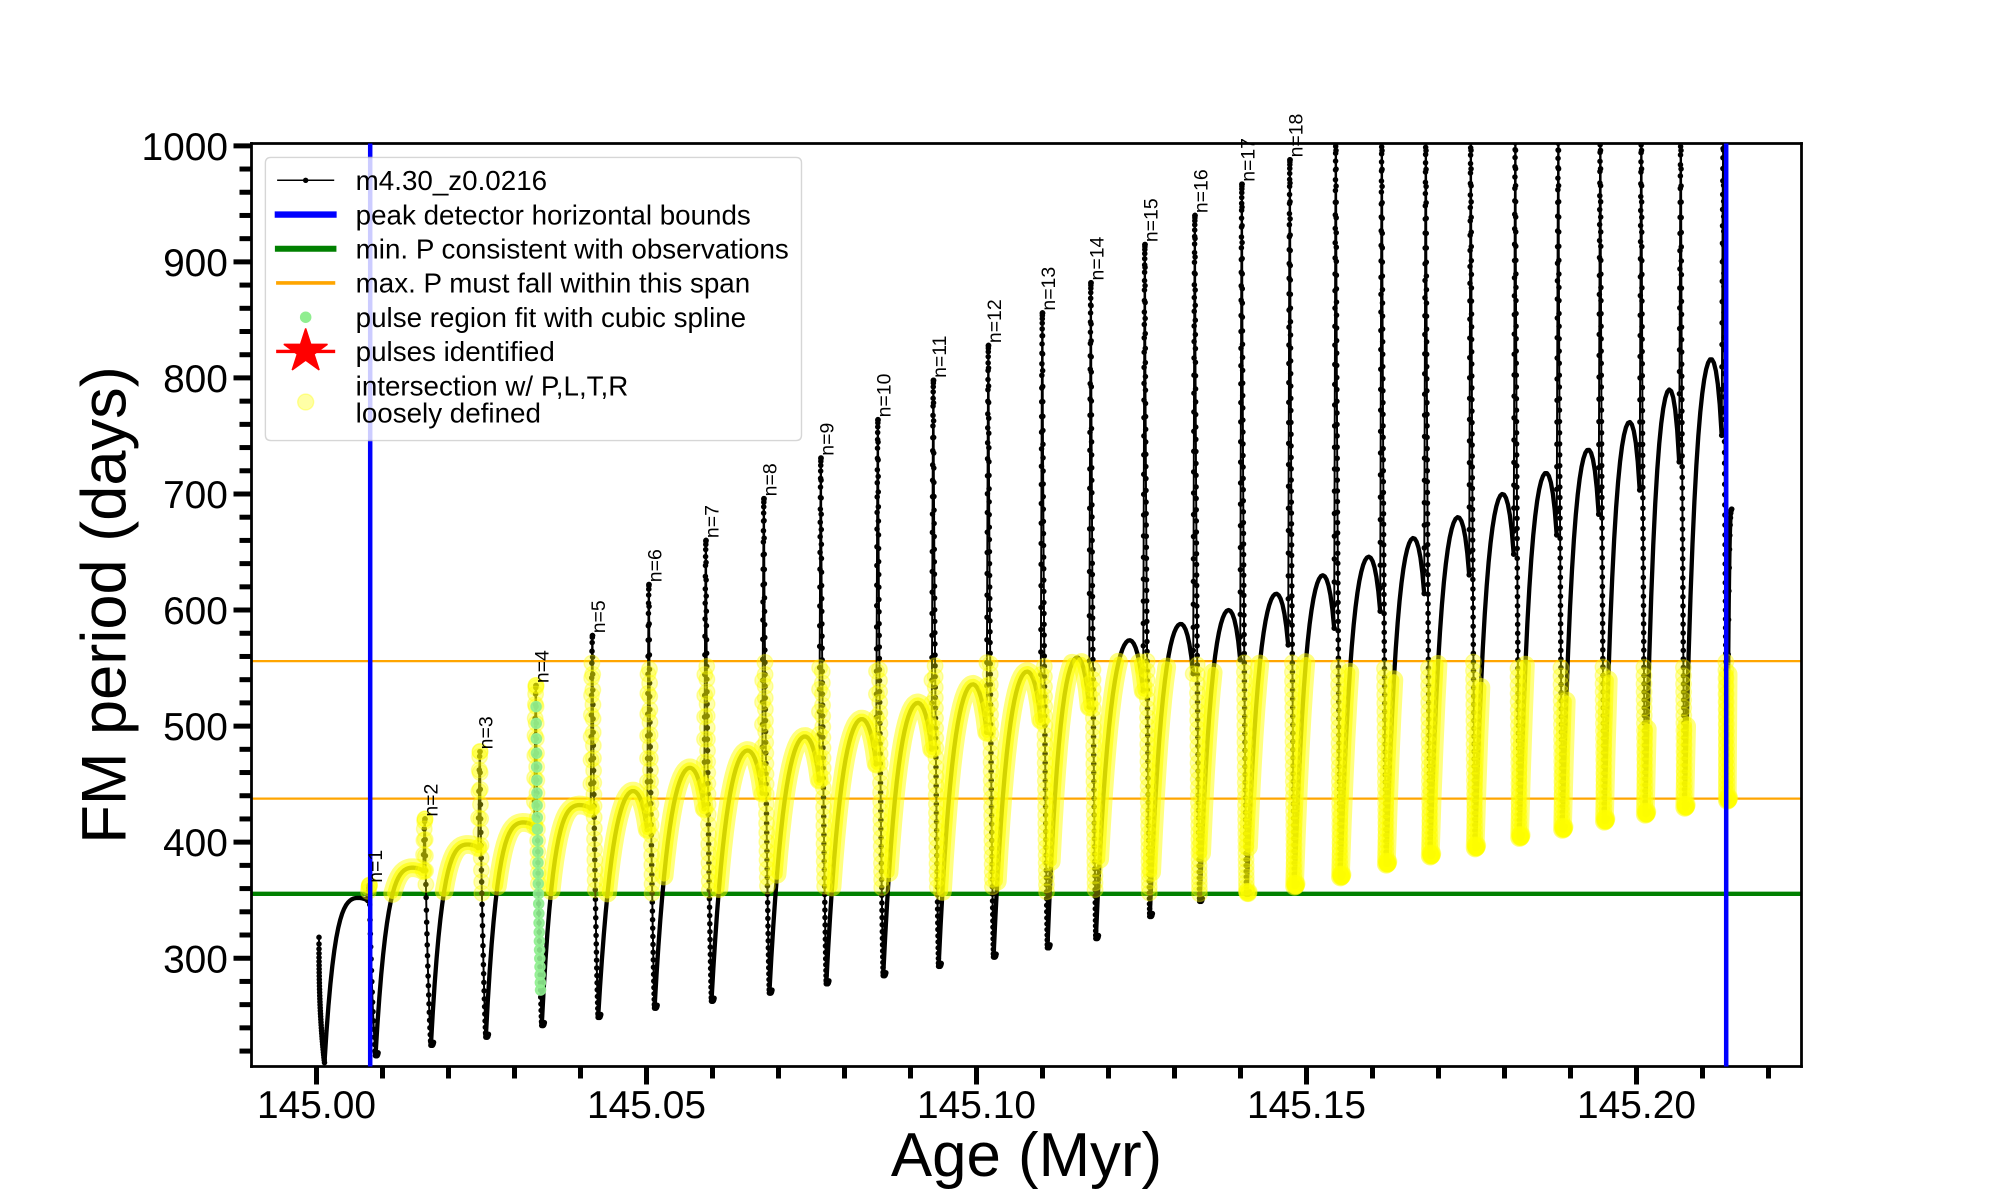 This screenshot has height=1200, width=2000. I want to click on svg-text:min. P consistent with observa: min. P consistent with observations, so click(572, 248).